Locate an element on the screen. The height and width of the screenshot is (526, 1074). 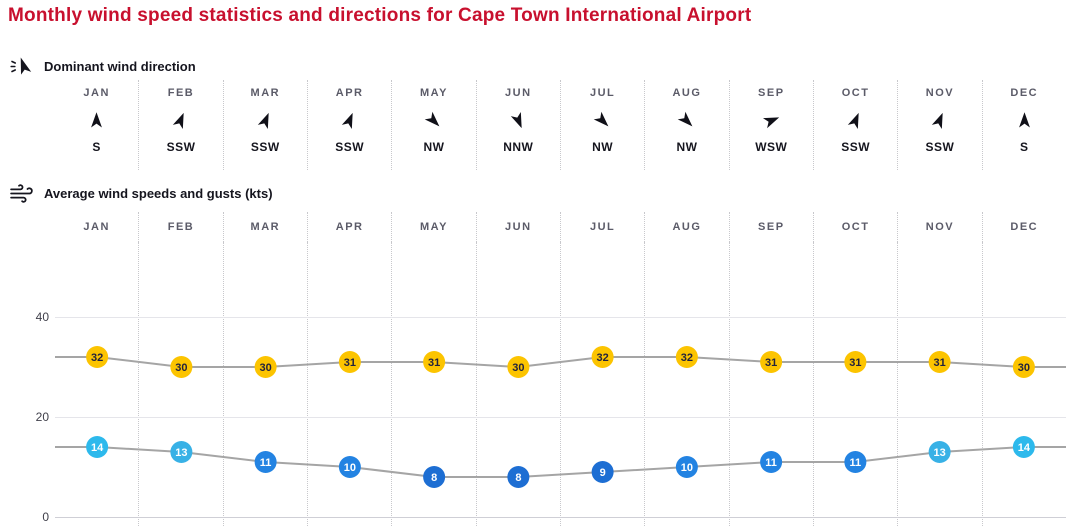
wind-point: 10 is located at coordinates (686, 467).